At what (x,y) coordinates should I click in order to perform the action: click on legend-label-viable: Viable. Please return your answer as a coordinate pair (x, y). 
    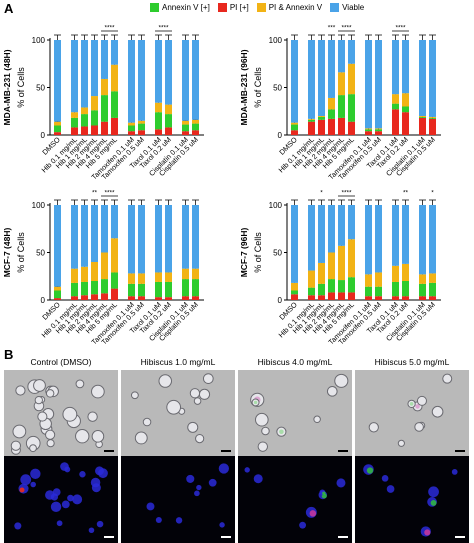
    Looking at the image, I should click on (353, 7).